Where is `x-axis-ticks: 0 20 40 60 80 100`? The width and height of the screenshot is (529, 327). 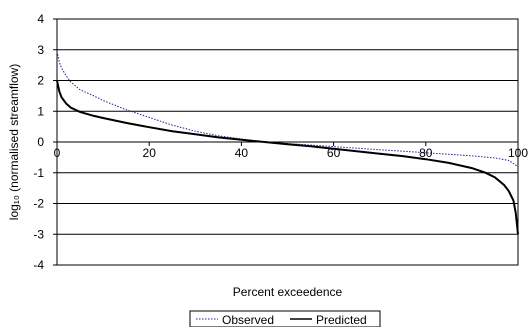
x-axis-ticks: 0 20 40 60 80 100 is located at coordinates (291, 151).